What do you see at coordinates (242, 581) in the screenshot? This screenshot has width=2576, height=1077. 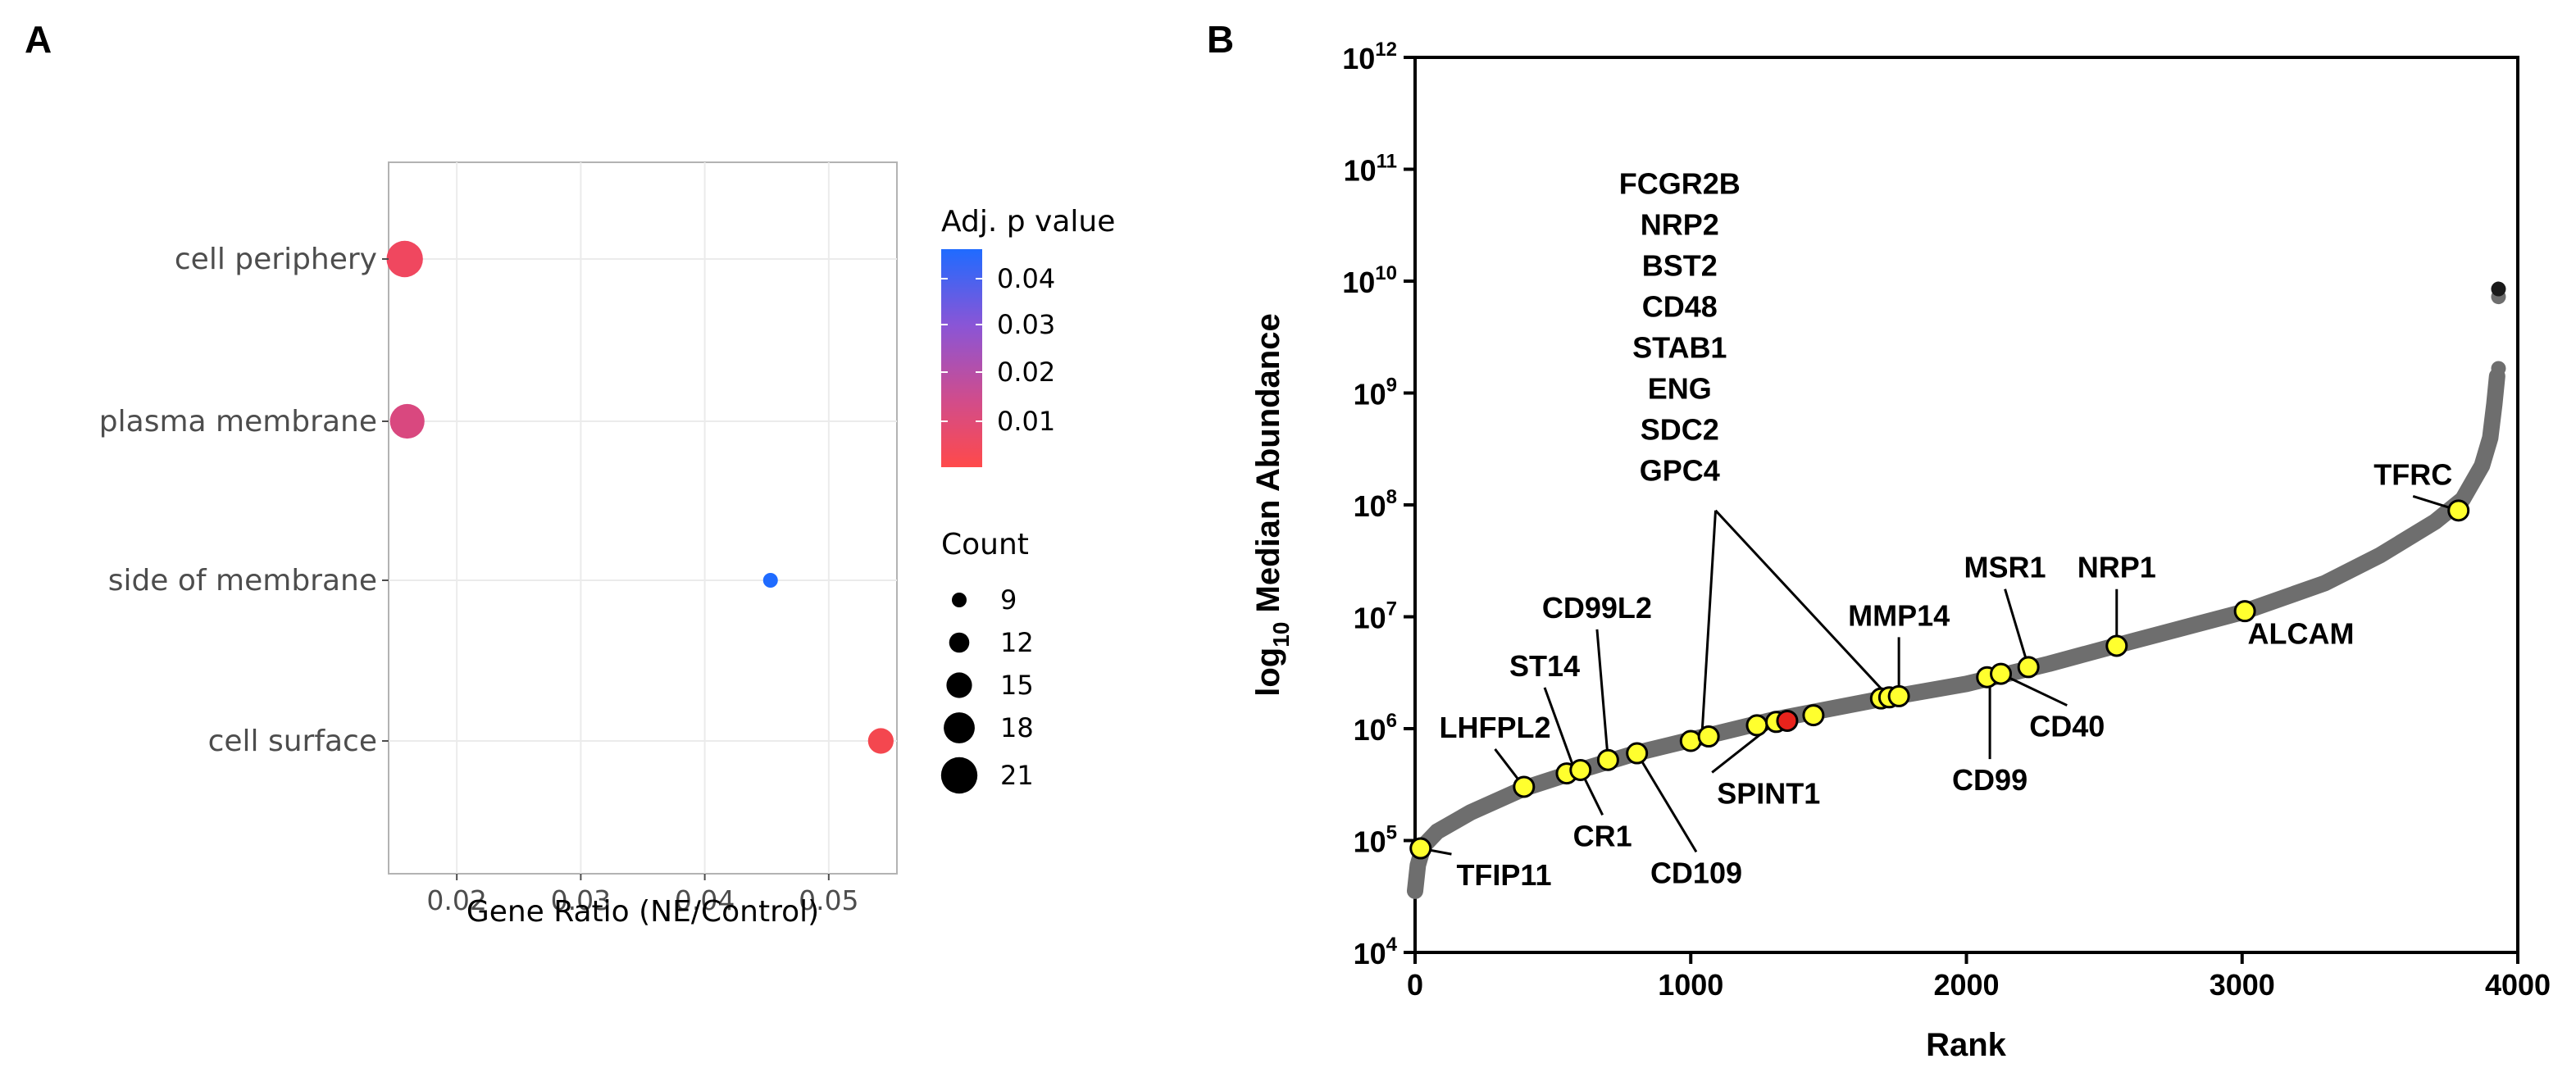 I see `a-category-label: side of membrane` at bounding box center [242, 581].